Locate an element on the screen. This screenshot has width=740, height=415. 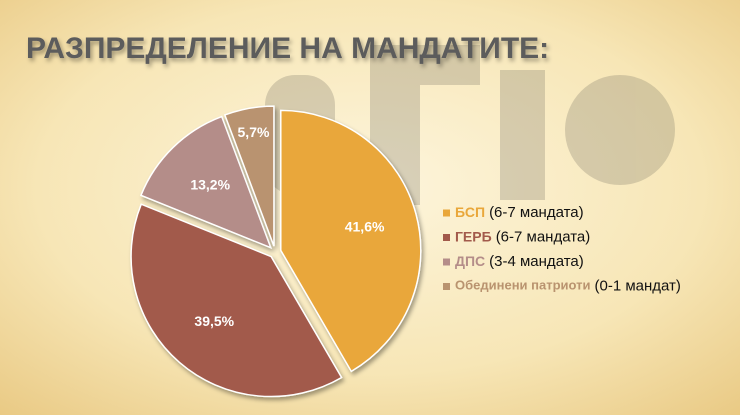
legend-entry: ГЕРБ (6-7 мандата) is located at coordinates (522, 236).